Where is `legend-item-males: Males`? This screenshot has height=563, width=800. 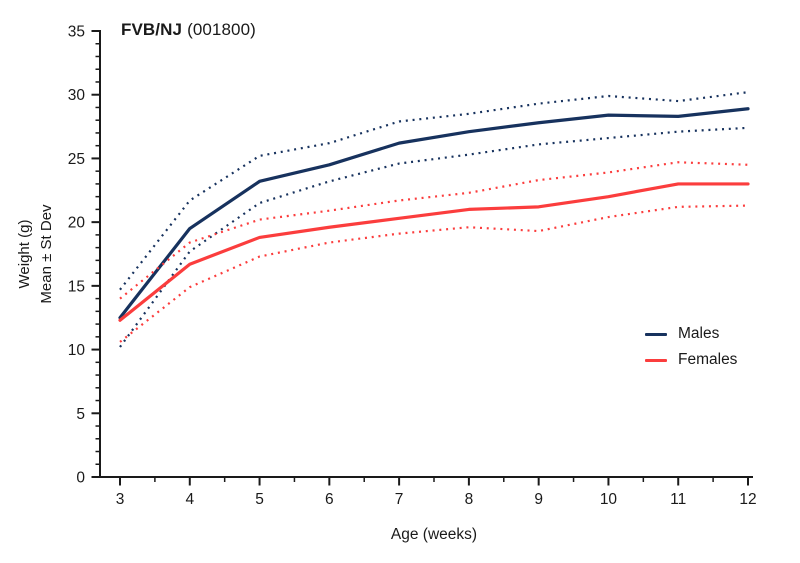 legend-item-males: Males is located at coordinates (691, 334).